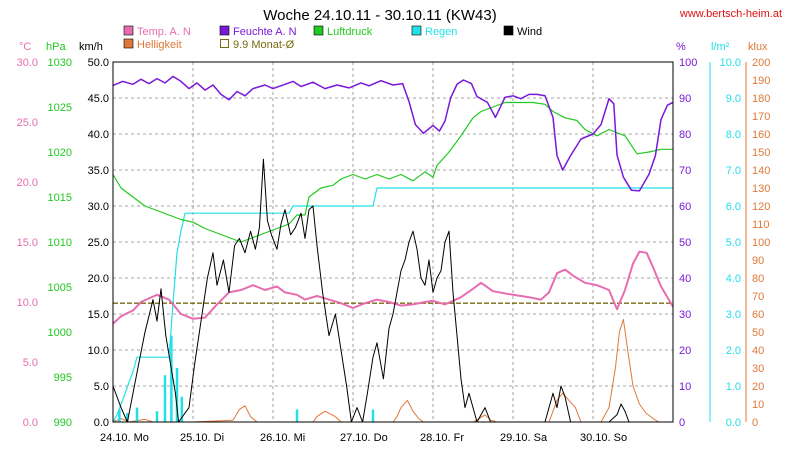  What do you see at coordinates (733, 423) in the screenshot?
I see `rain-tick: 0.0` at bounding box center [733, 423].